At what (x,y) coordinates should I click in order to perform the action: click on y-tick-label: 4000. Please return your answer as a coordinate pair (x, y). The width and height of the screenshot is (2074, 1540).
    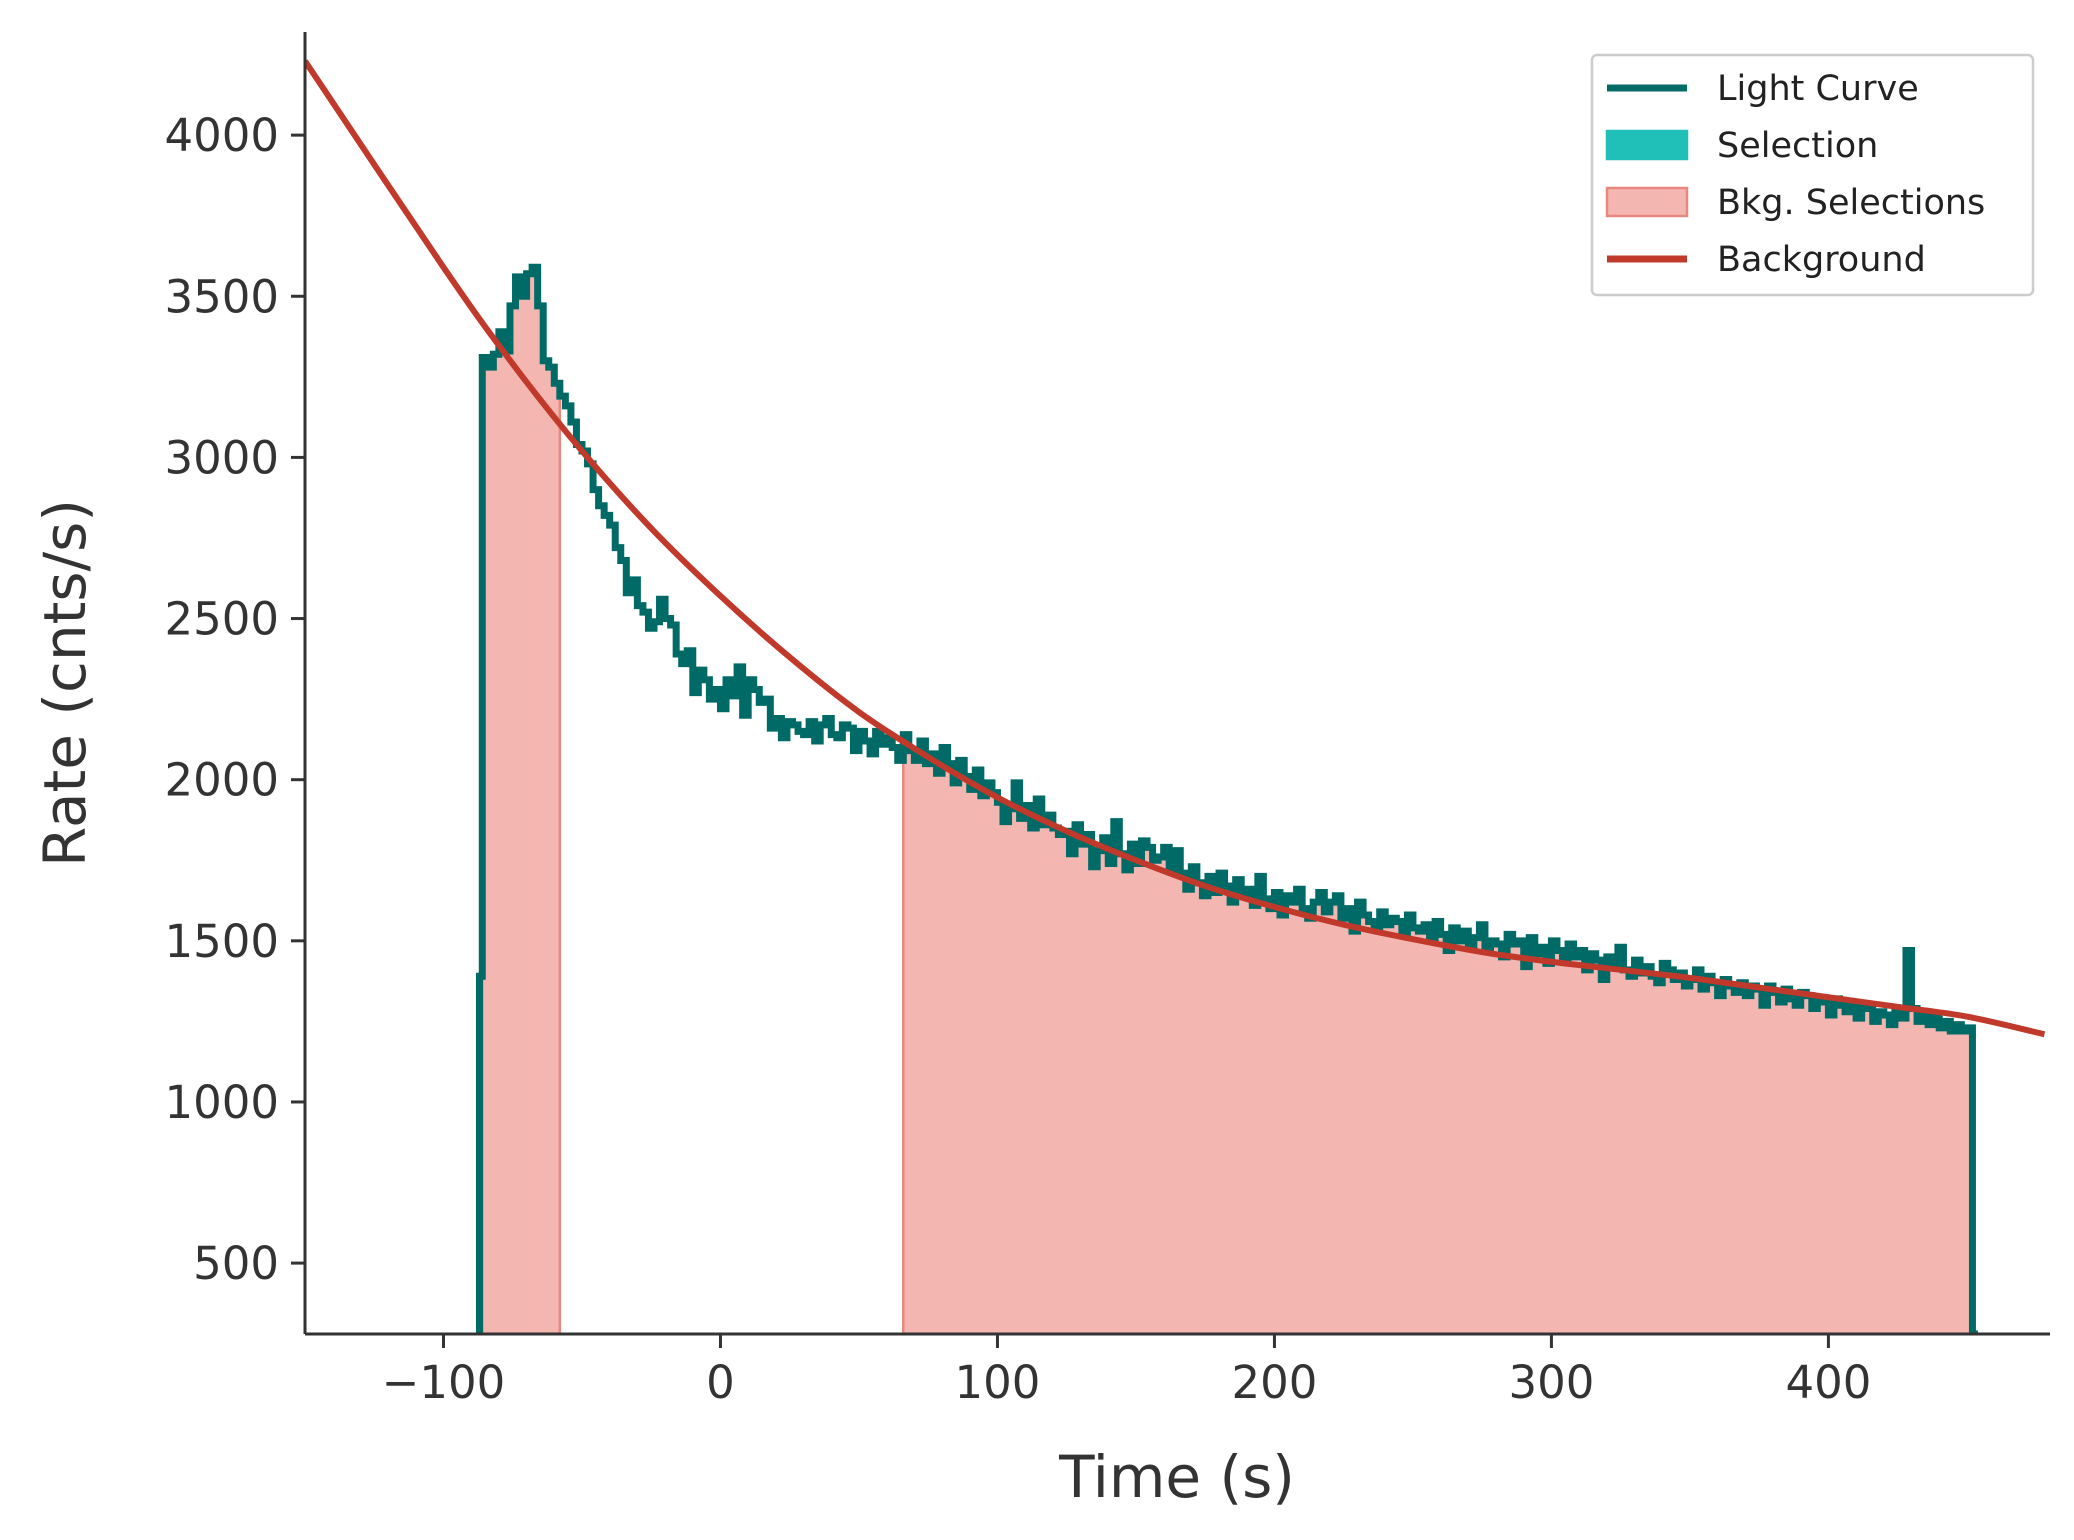
    Looking at the image, I should click on (221, 135).